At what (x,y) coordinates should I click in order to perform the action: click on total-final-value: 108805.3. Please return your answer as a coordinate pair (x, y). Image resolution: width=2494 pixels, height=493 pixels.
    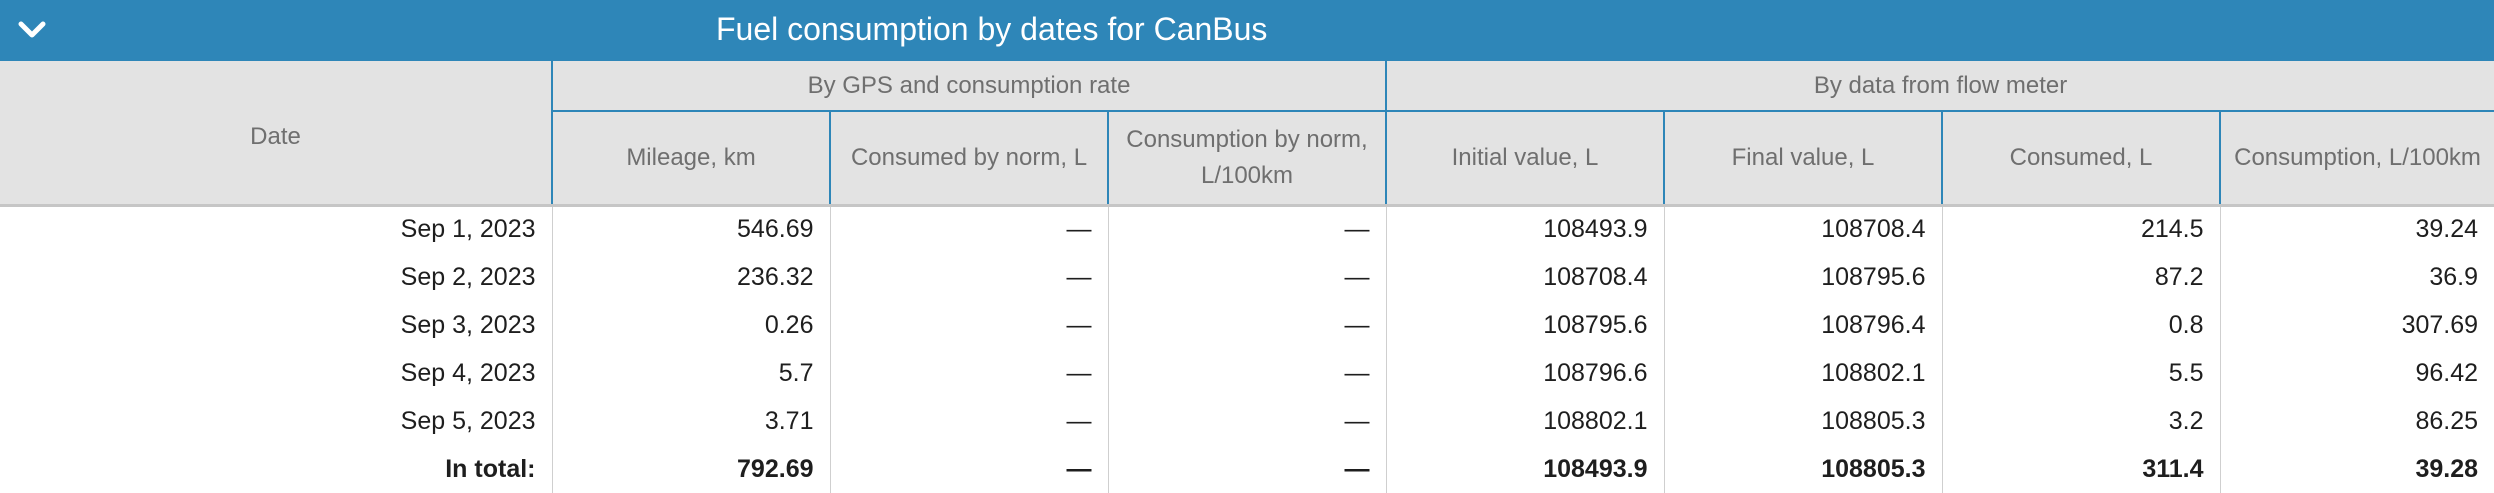
    Looking at the image, I should click on (1802, 469).